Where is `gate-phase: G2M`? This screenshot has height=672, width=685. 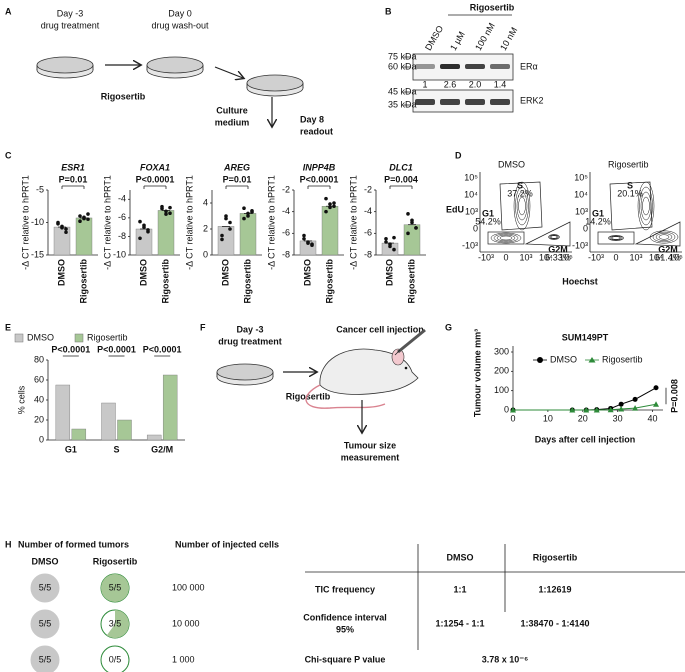 gate-phase: G2M is located at coordinates (558, 249).